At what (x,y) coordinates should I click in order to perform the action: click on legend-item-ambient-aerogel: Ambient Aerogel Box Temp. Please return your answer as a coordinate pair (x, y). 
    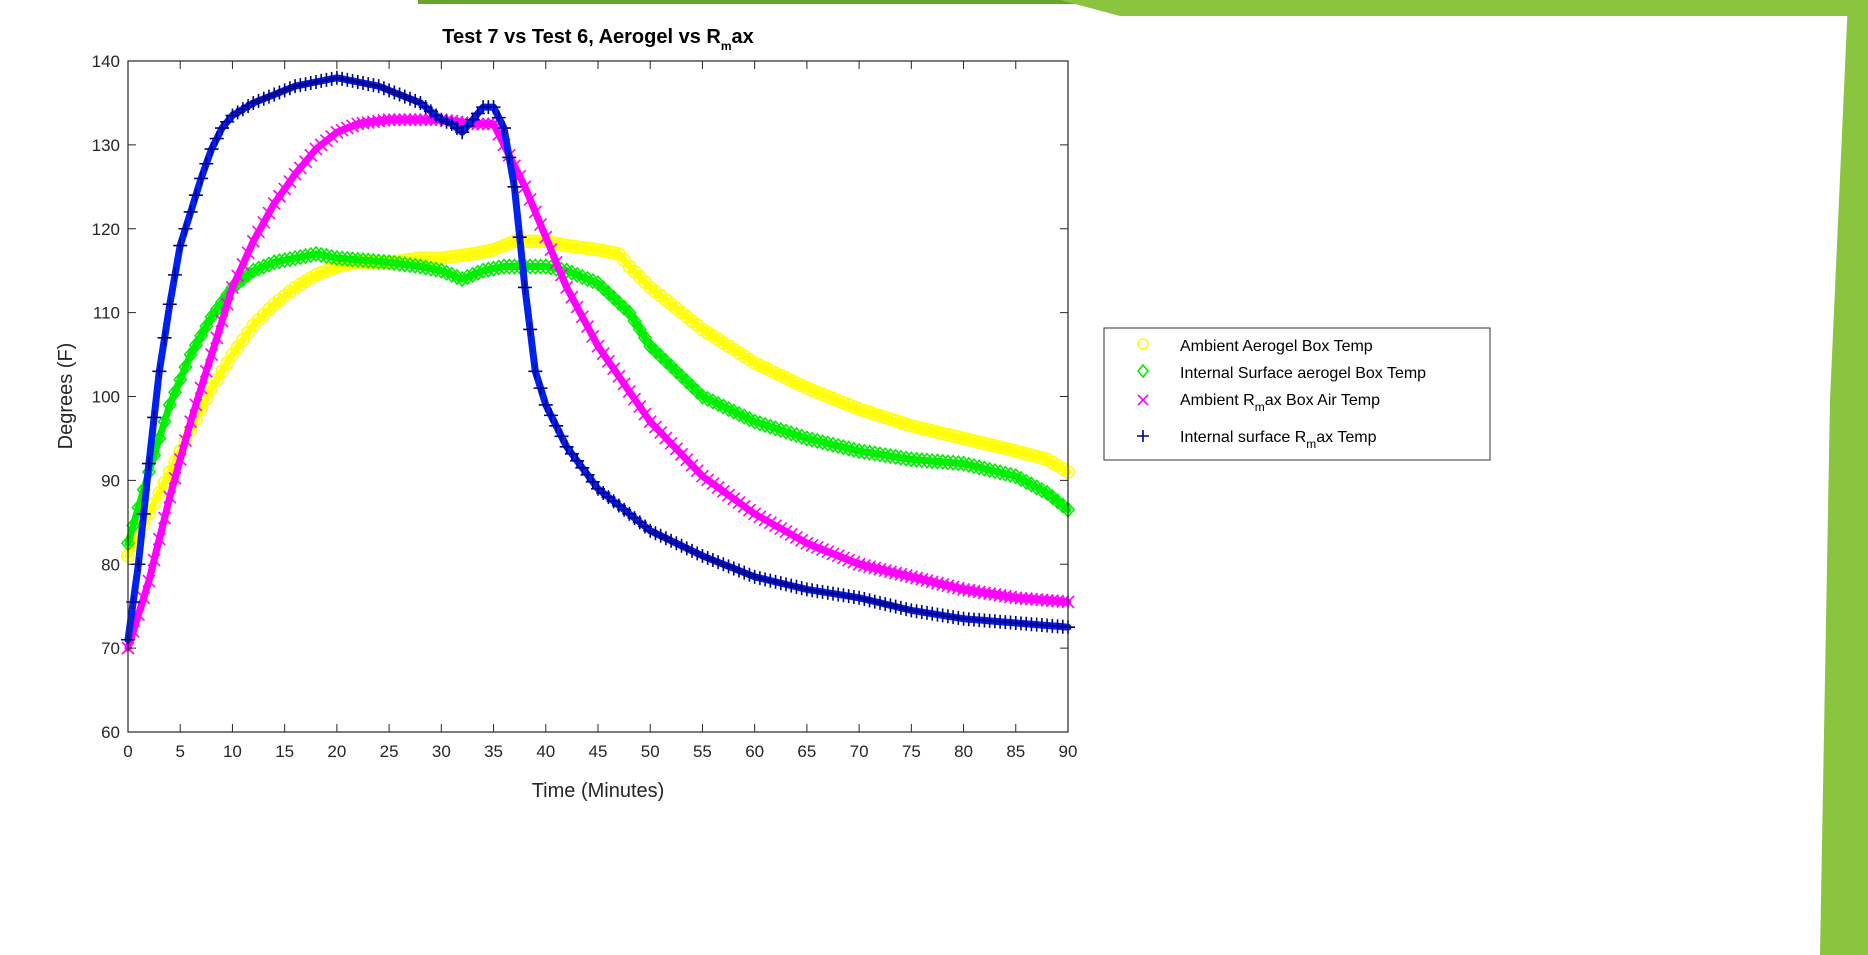
    Looking at the image, I should click on (1255, 346).